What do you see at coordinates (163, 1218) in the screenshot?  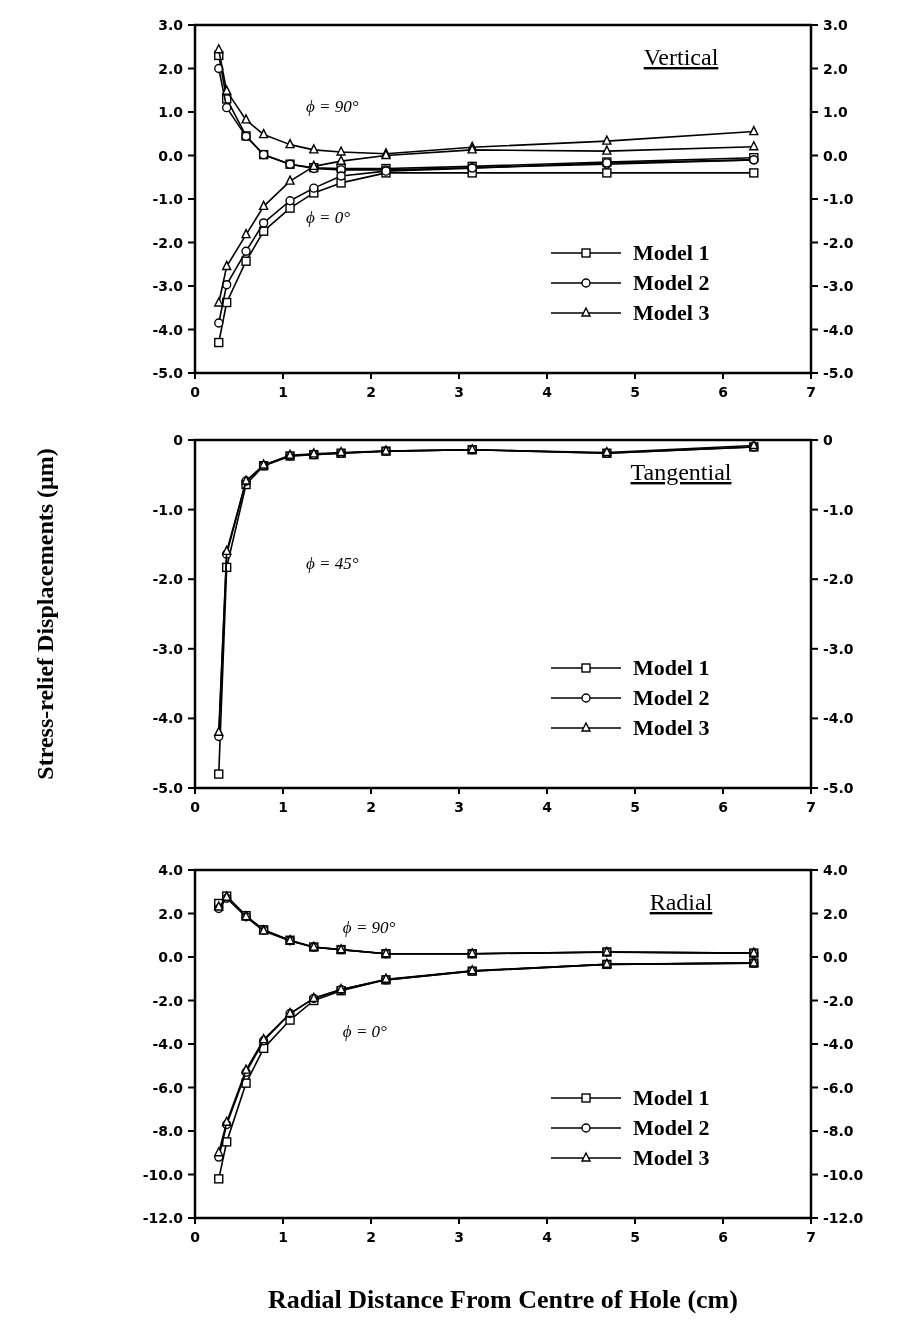 I see `y-tick-label: -12.0` at bounding box center [163, 1218].